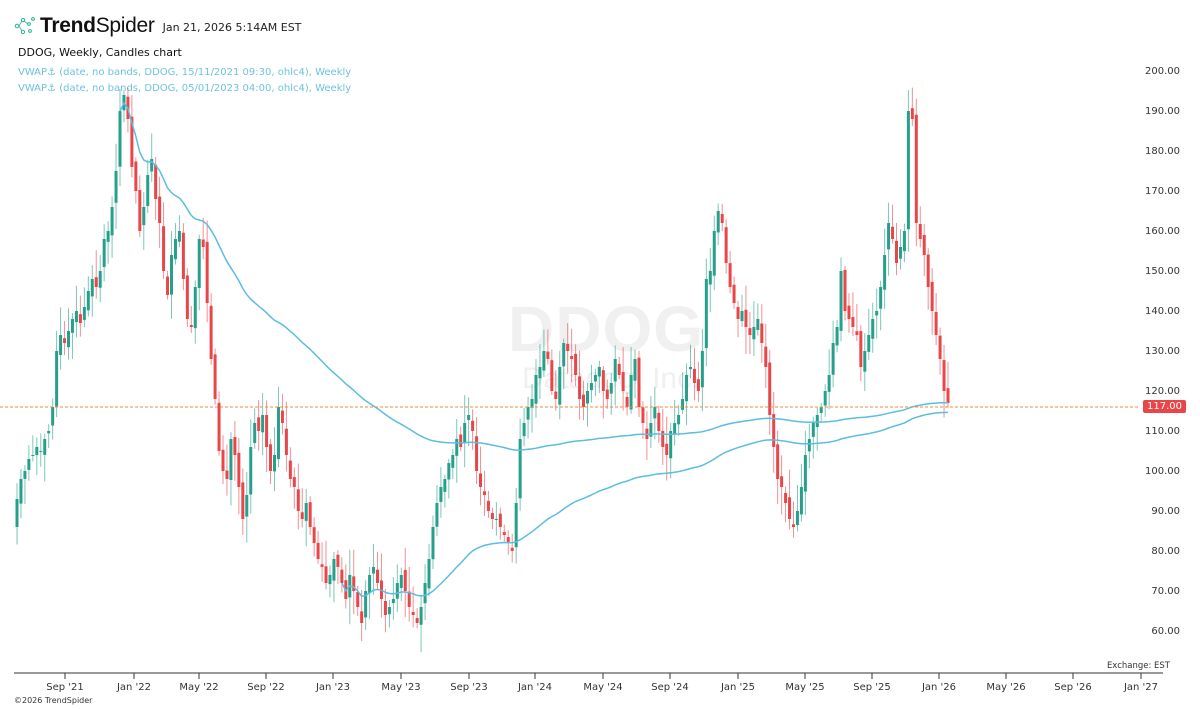 This screenshot has width=1200, height=709. What do you see at coordinates (645, 504) in the screenshot?
I see `vwap-line-2023` at bounding box center [645, 504].